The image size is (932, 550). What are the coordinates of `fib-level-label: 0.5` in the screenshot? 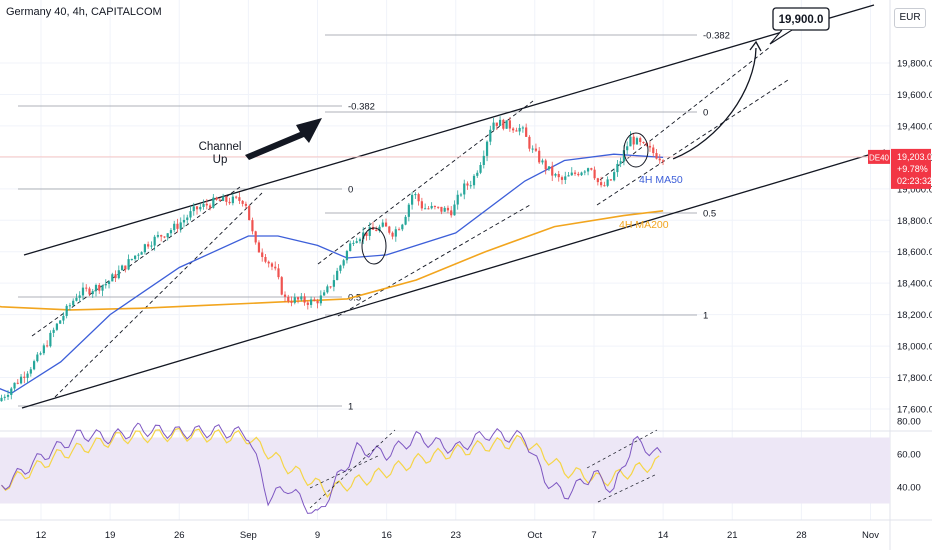 It's located at (709, 214).